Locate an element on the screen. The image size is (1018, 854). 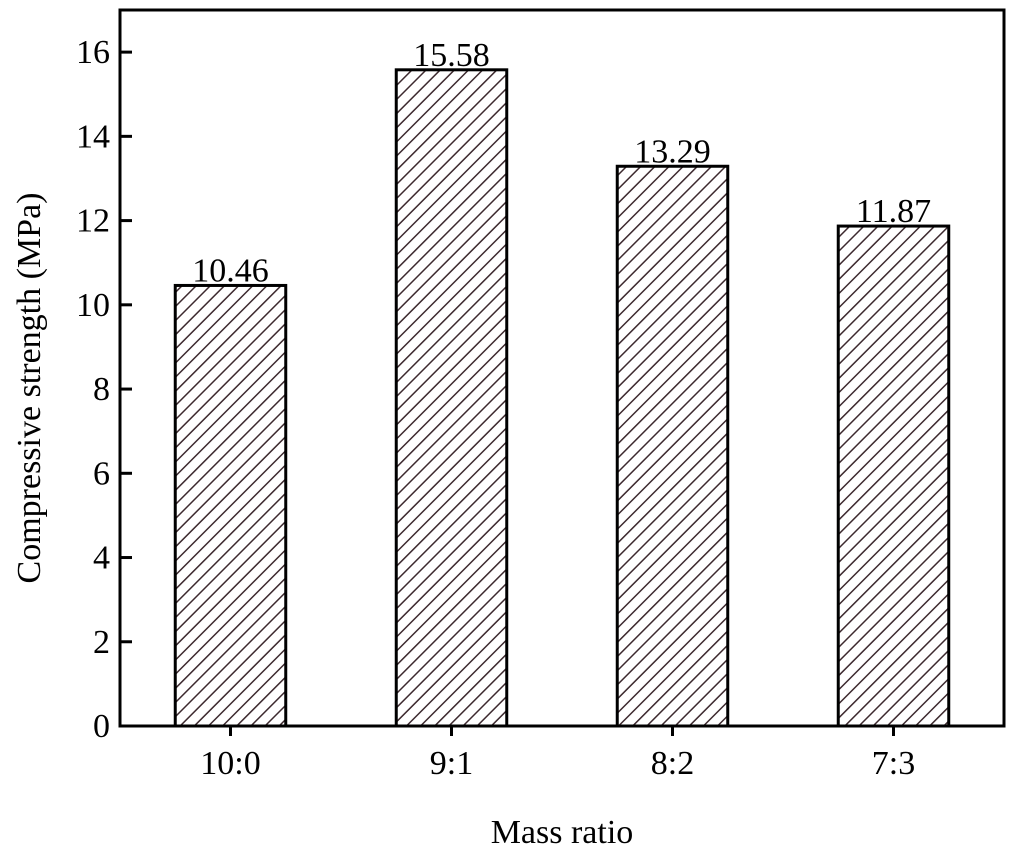
y-ticks-group: 0 2 4 6 8 10 12 14 16 is located at coordinates (104, 389).